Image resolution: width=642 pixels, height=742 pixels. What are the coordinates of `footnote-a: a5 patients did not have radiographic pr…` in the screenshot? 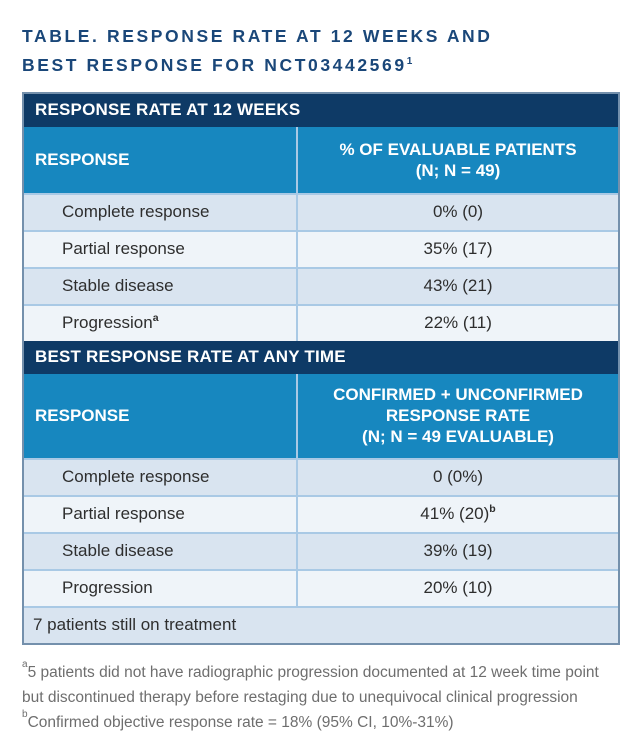 It's located at (322, 684).